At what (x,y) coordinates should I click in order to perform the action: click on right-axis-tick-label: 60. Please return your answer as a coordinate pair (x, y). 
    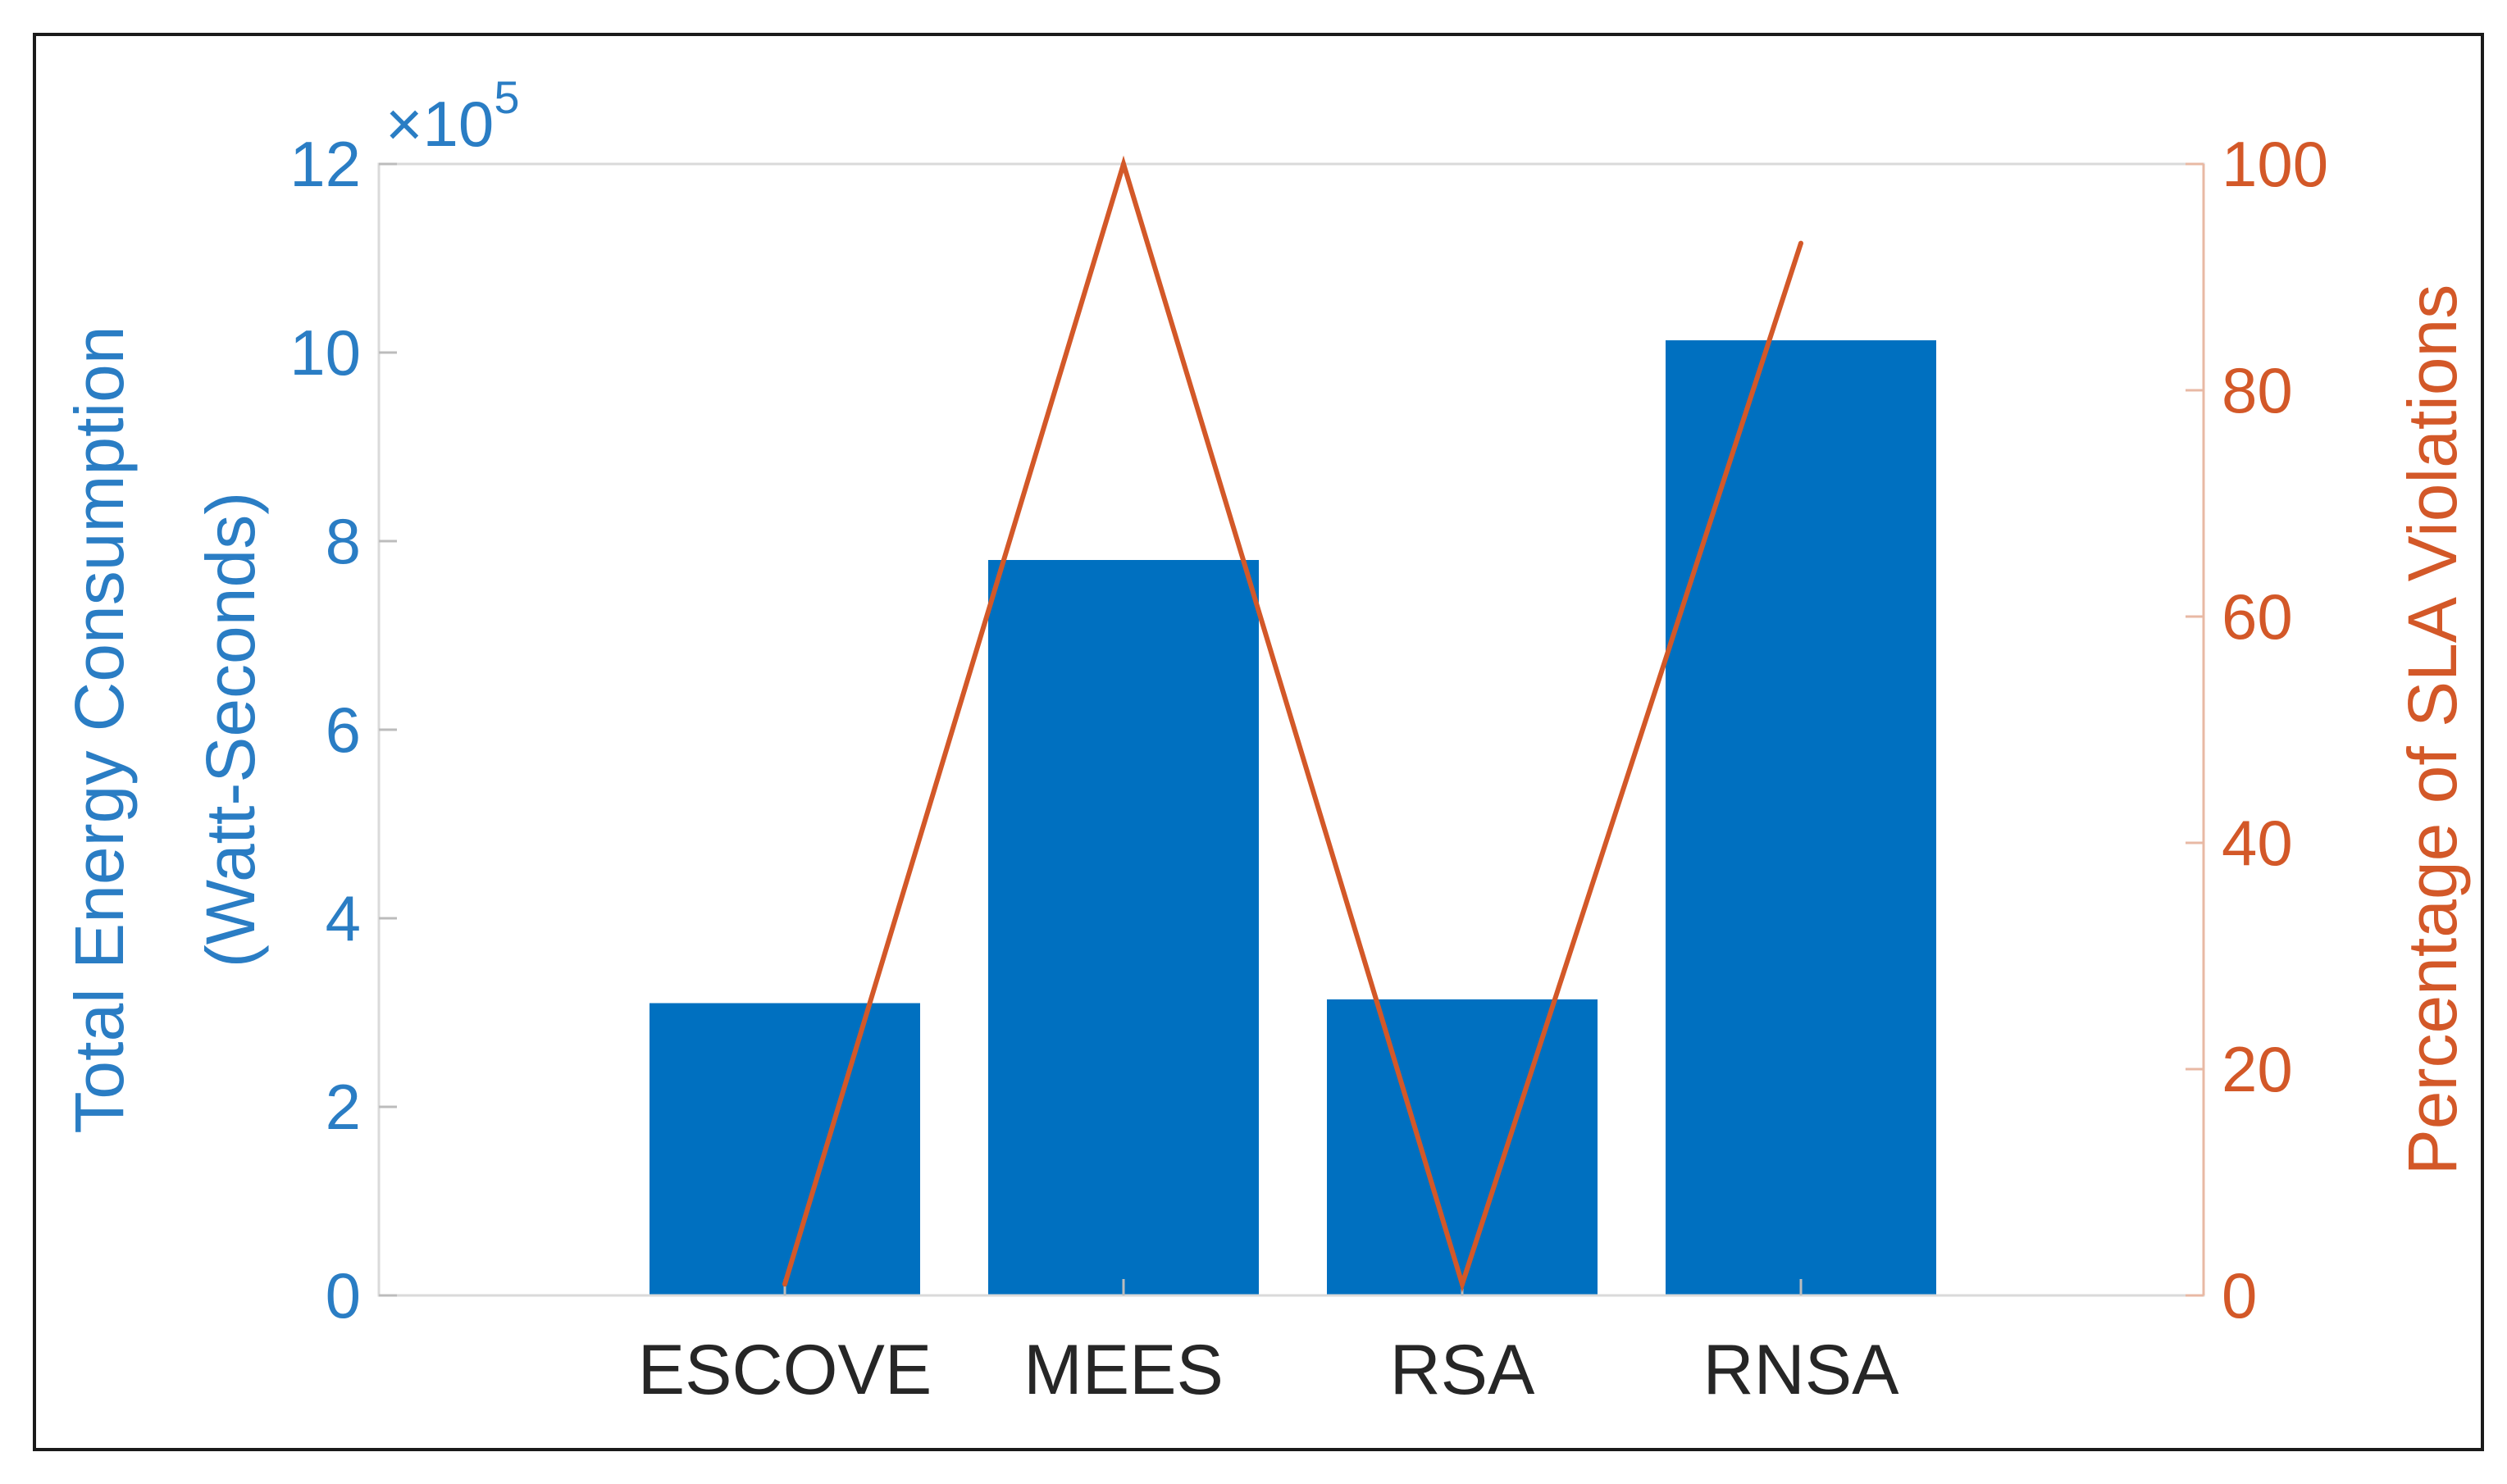
    Looking at the image, I should click on (2257, 616).